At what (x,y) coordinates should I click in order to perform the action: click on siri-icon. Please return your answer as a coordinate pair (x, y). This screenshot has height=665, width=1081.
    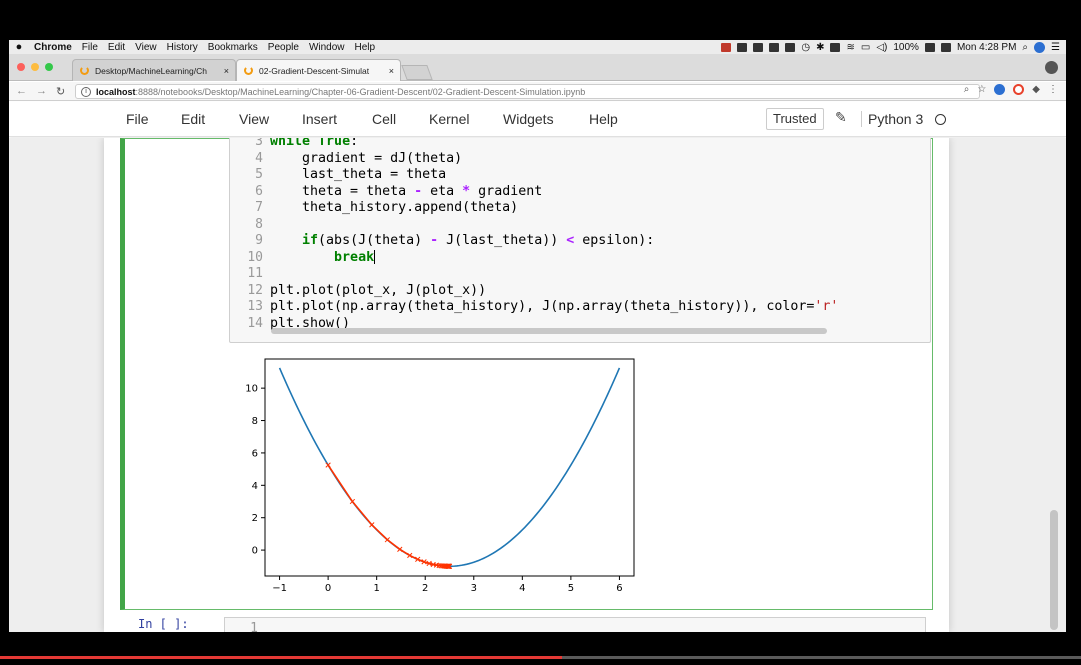
    Looking at the image, I should click on (1040, 47).